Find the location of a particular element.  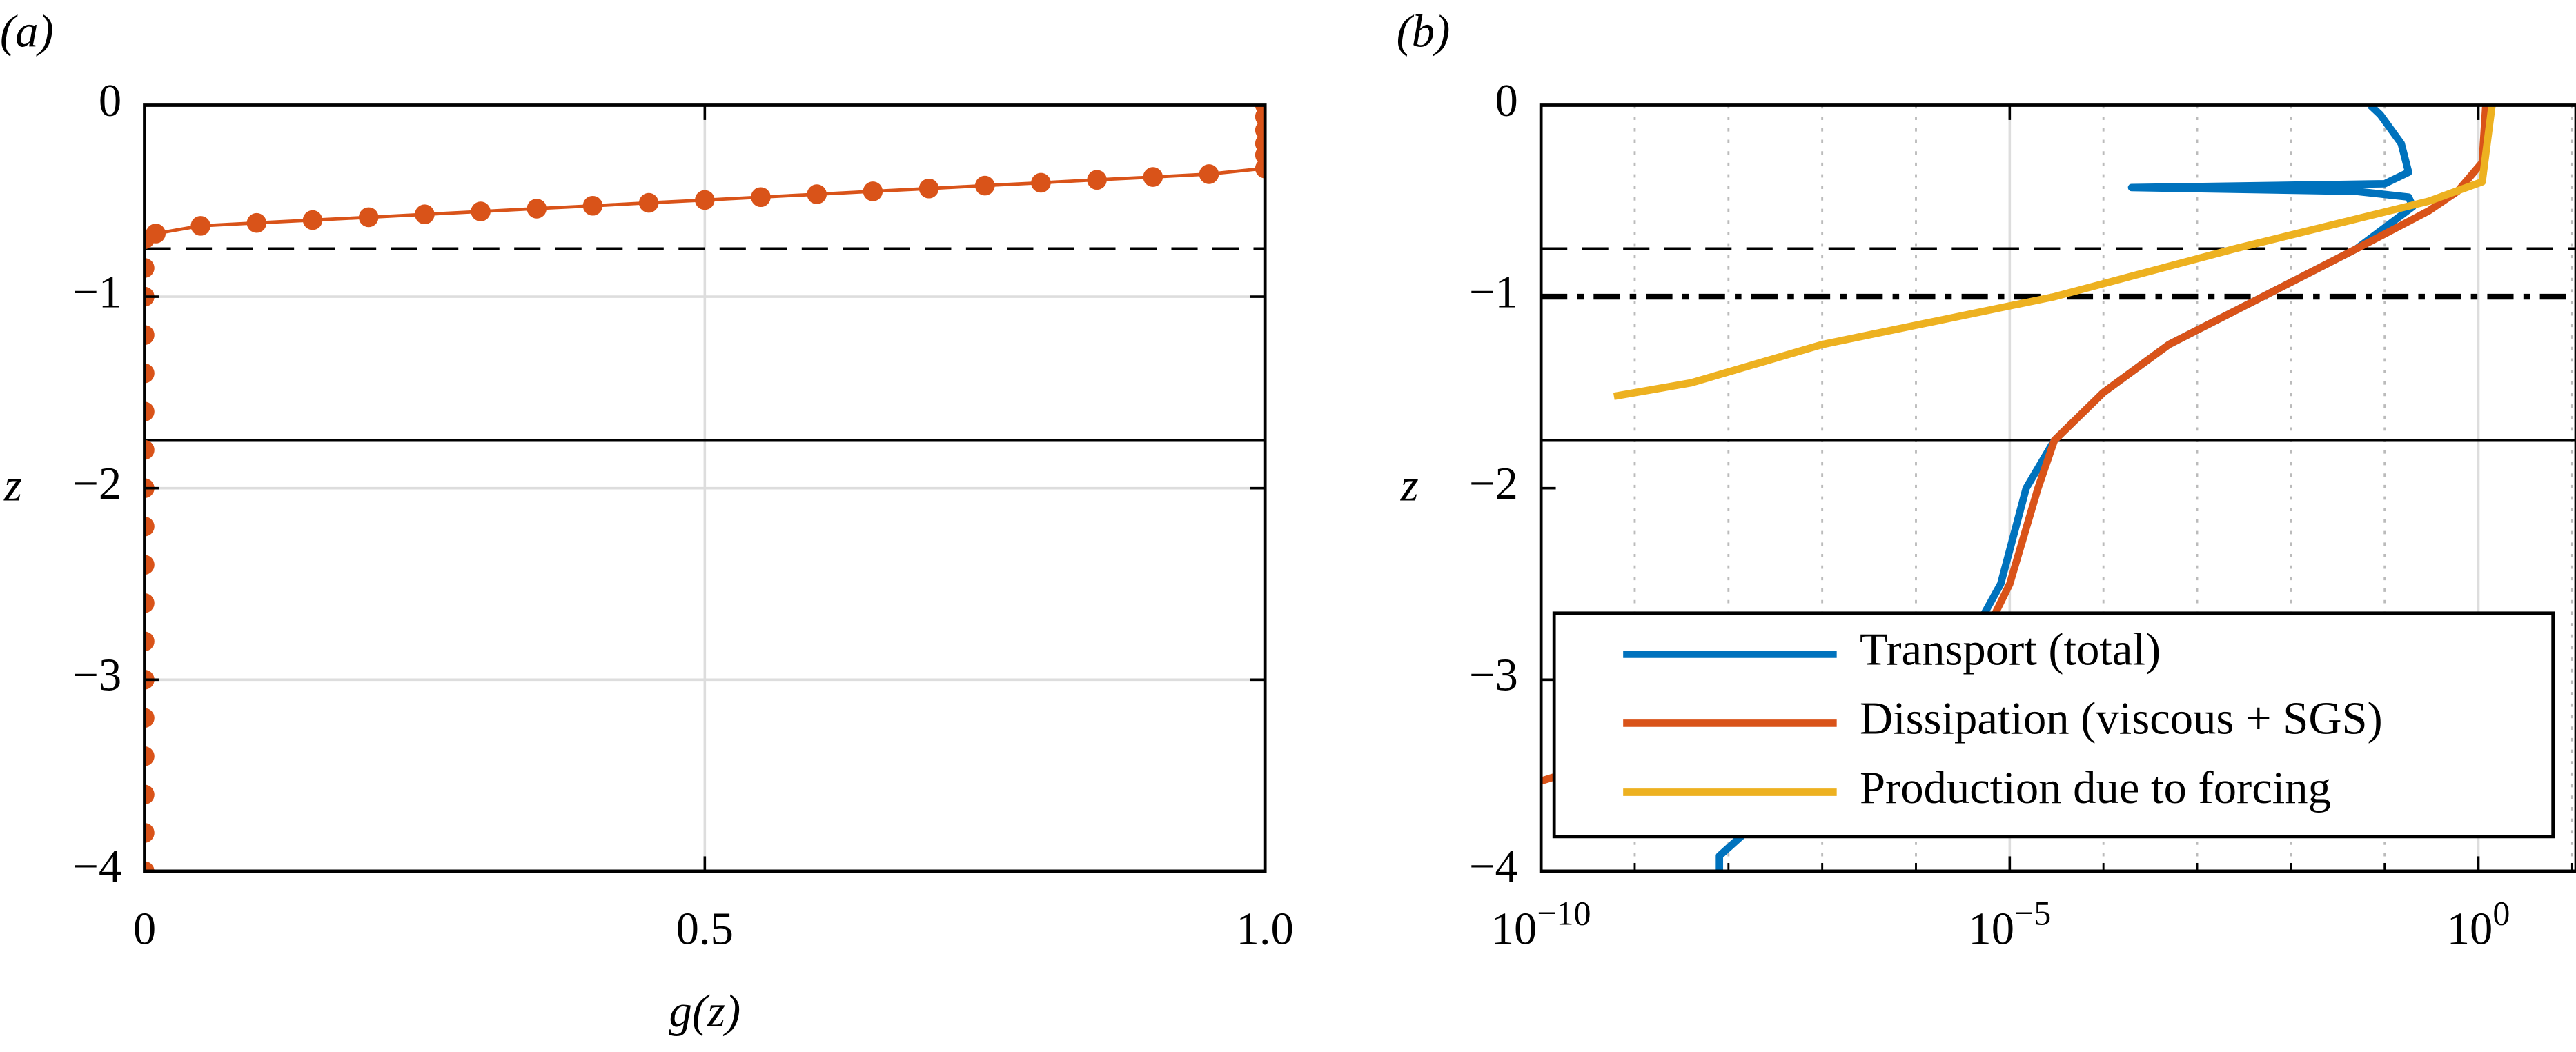

legend-label: Production due to forcing is located at coordinates (2095, 788).